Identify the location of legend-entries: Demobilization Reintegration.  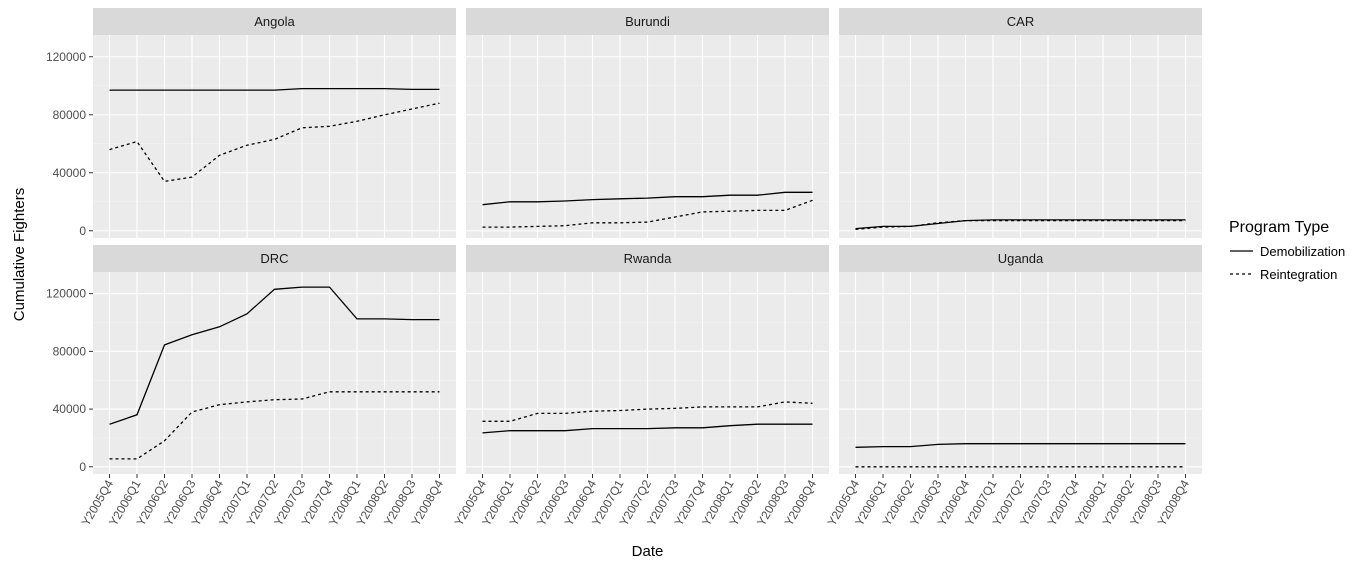
(1287, 263).